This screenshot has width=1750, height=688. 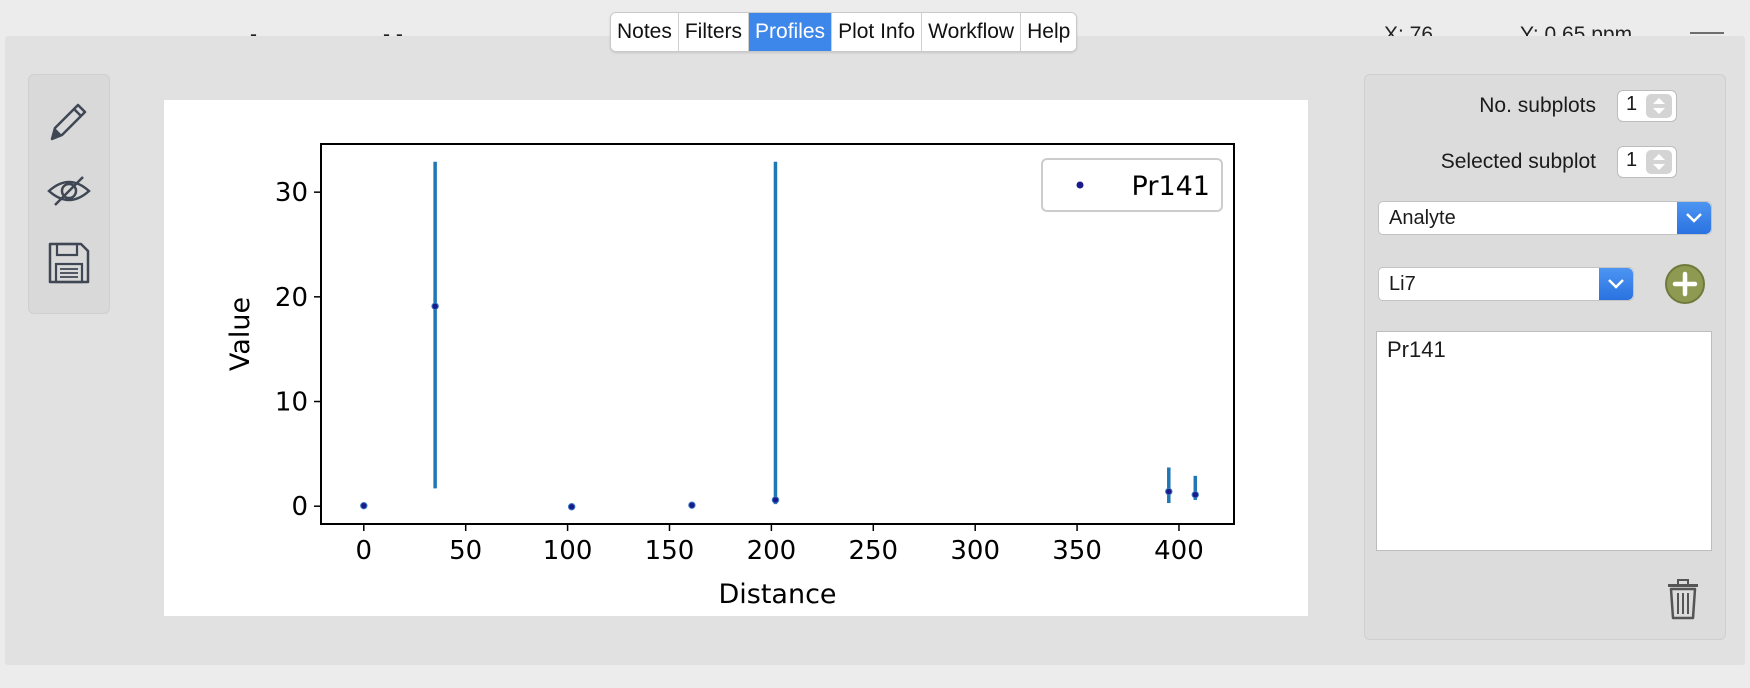 What do you see at coordinates (1080, 185) in the screenshot?
I see `legend-marker` at bounding box center [1080, 185].